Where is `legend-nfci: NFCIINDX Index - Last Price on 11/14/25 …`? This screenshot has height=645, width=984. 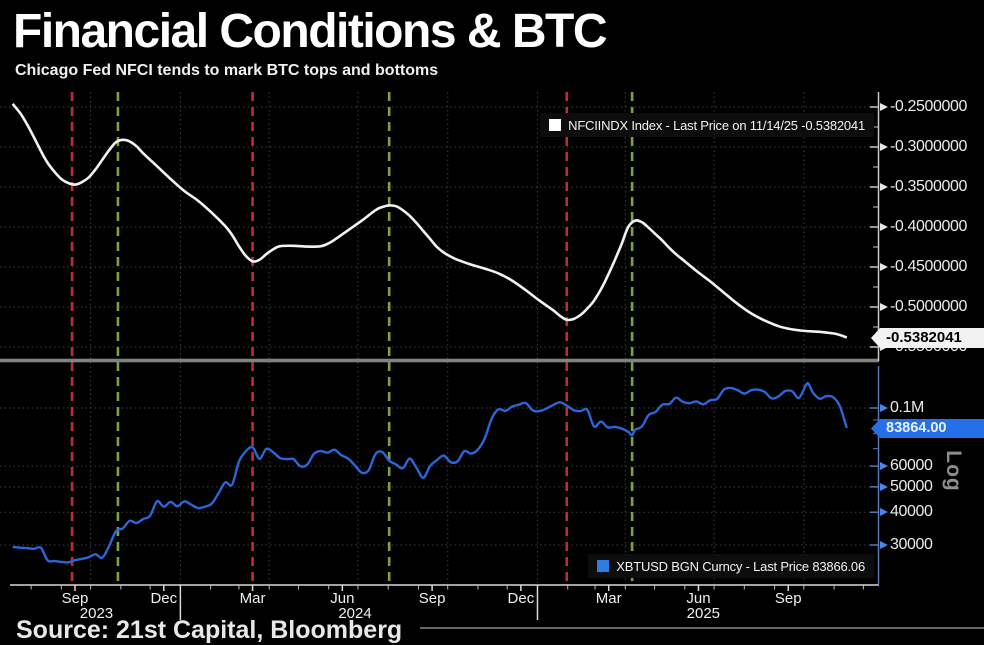 legend-nfci: NFCIINDX Index - Last Price on 11/14/25 … is located at coordinates (707, 125).